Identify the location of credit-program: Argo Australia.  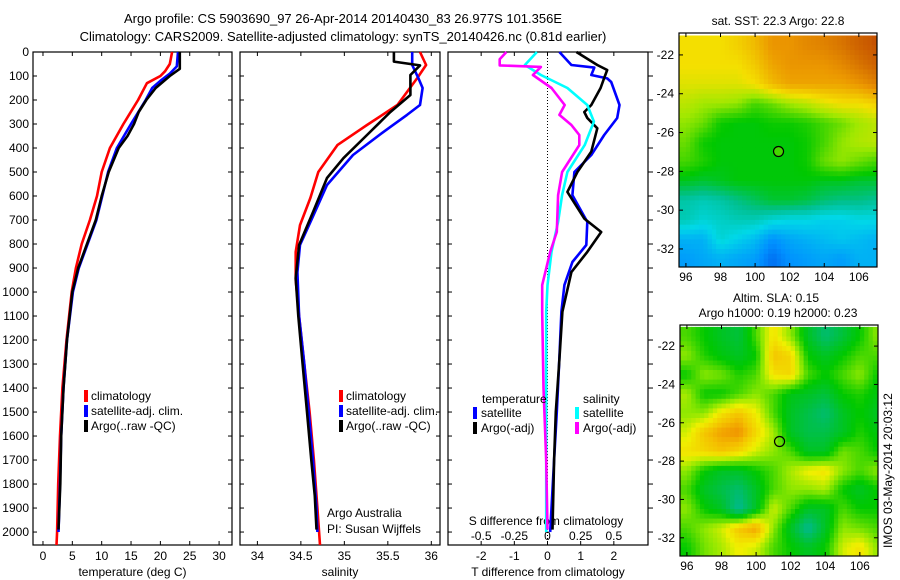
(364, 513).